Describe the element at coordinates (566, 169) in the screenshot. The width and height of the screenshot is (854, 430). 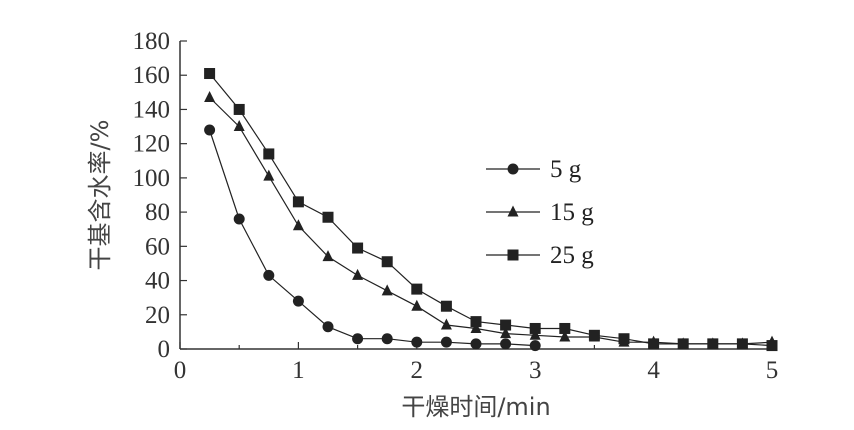
I see `legend-label: 5 g` at that location.